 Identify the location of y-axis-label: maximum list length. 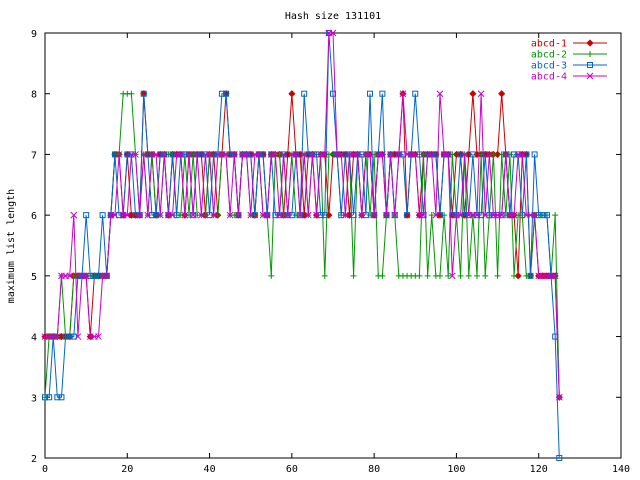
(11, 246).